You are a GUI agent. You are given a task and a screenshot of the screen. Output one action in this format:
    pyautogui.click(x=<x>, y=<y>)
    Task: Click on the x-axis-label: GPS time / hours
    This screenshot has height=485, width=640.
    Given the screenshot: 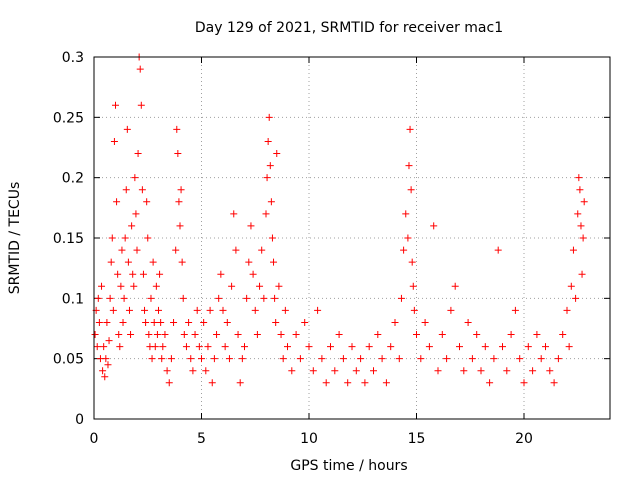 What is the action you would take?
    pyautogui.click(x=348, y=466)
    